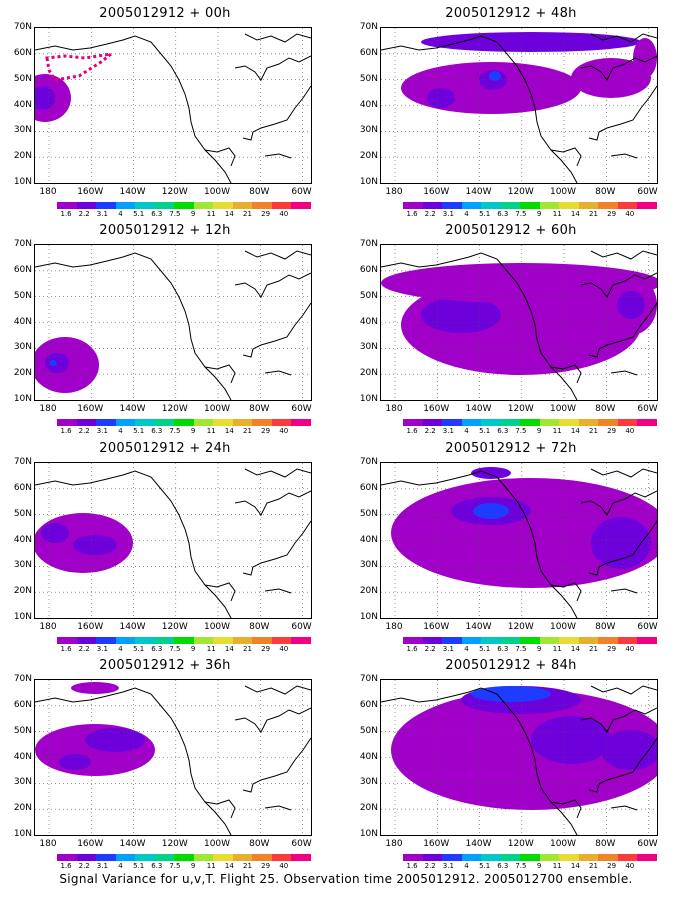 This screenshot has width=692, height=900. Describe the element at coordinates (22, 156) in the screenshot. I see `y-tick-label: 20N` at that location.